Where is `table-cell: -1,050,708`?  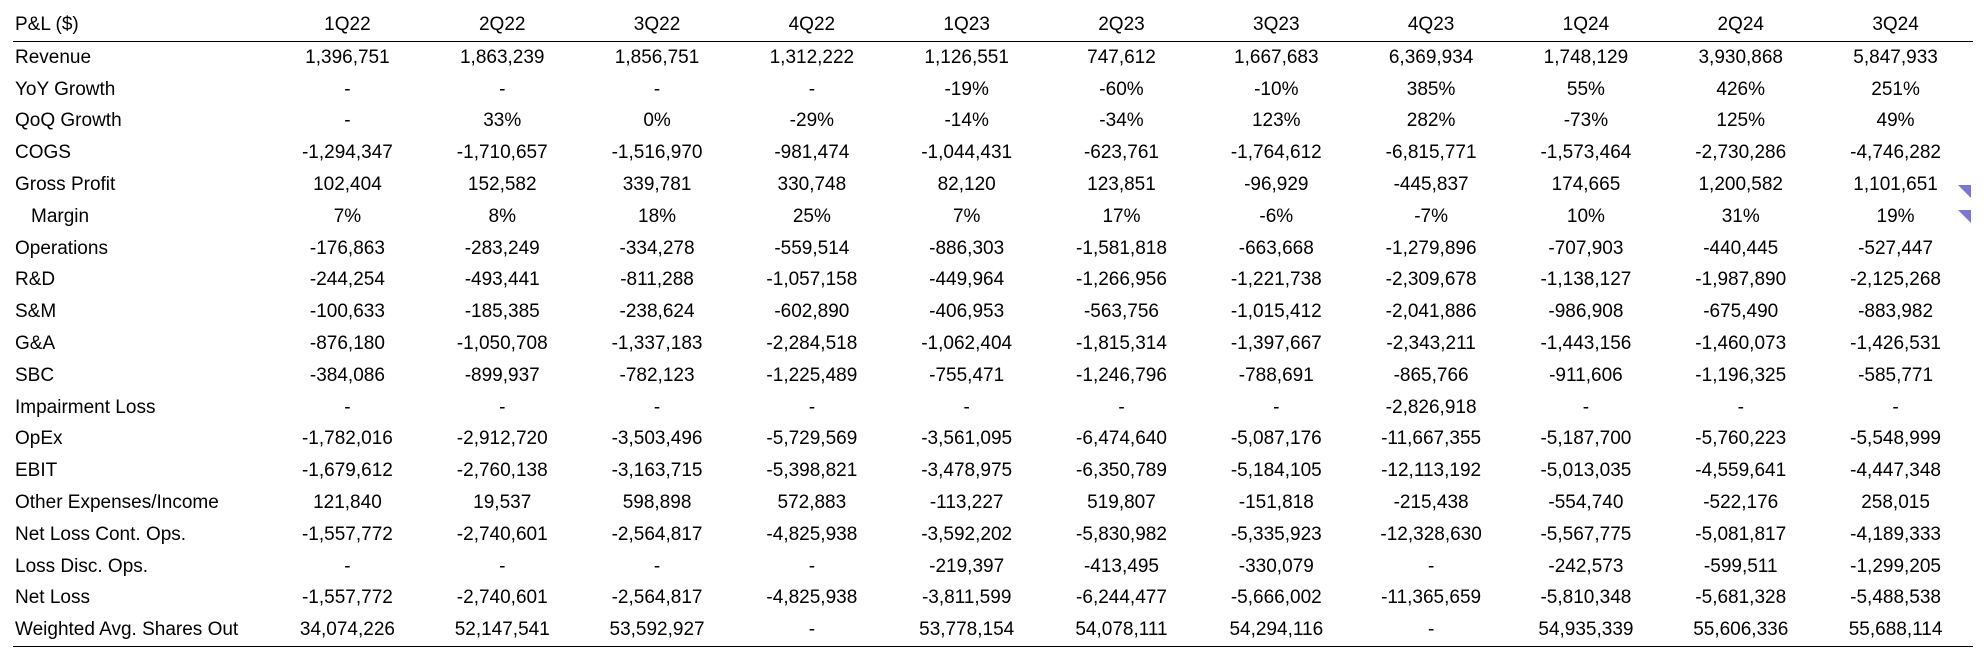 table-cell: -1,050,708 is located at coordinates (502, 343).